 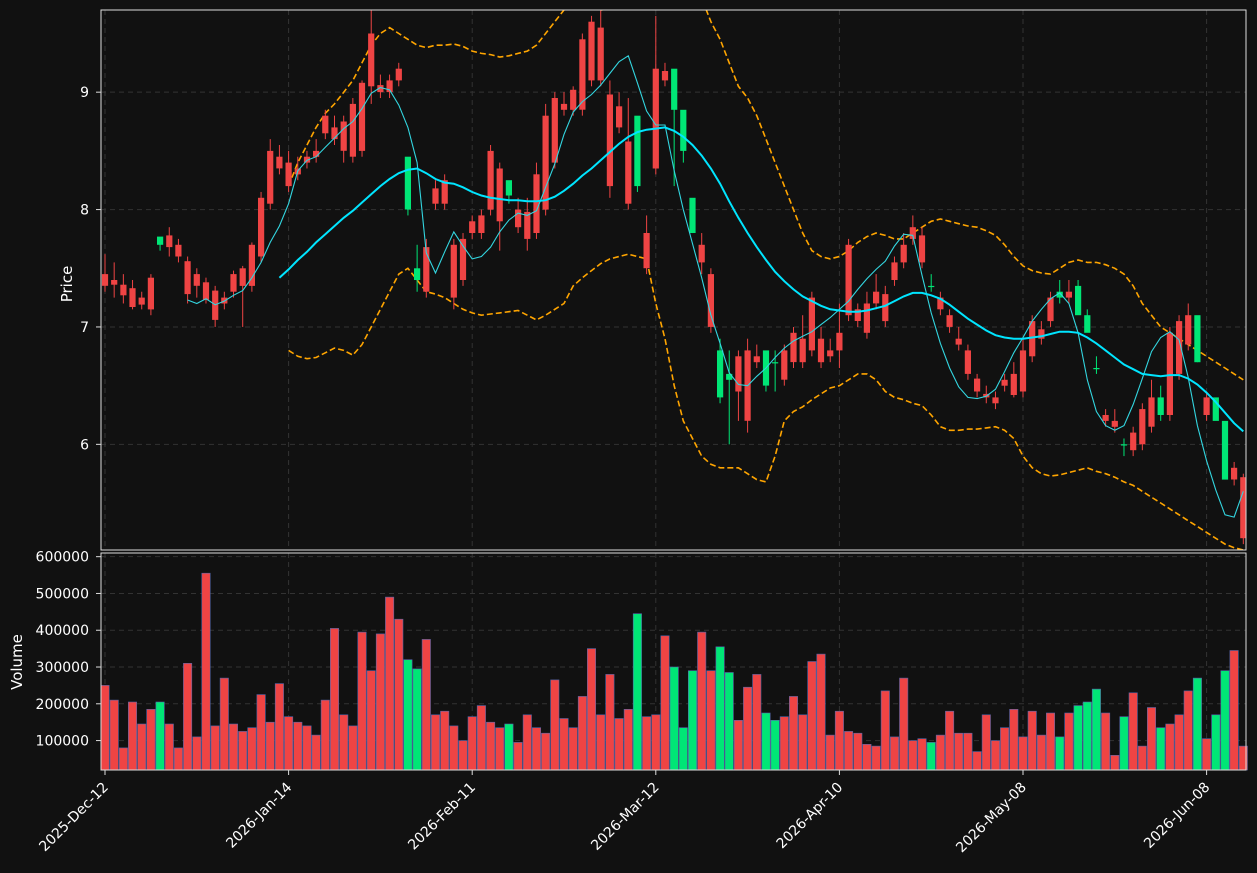 What do you see at coordinates (84, 93) in the screenshot?
I see `price-tick-label: 9` at bounding box center [84, 93].